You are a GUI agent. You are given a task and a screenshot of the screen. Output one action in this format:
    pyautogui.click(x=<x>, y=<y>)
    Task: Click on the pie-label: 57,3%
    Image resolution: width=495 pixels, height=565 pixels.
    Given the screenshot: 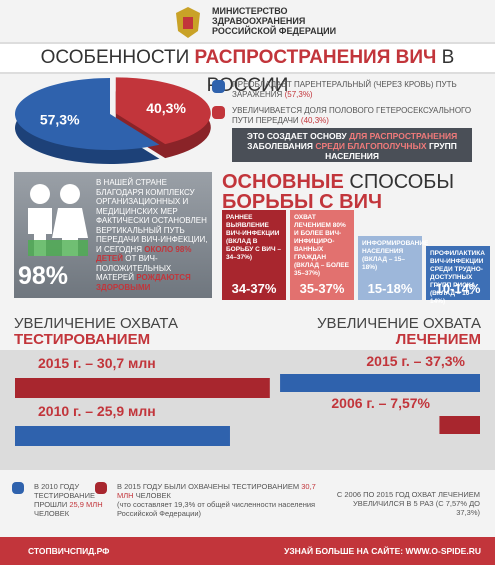 What is the action you would take?
    pyautogui.click(x=60, y=119)
    